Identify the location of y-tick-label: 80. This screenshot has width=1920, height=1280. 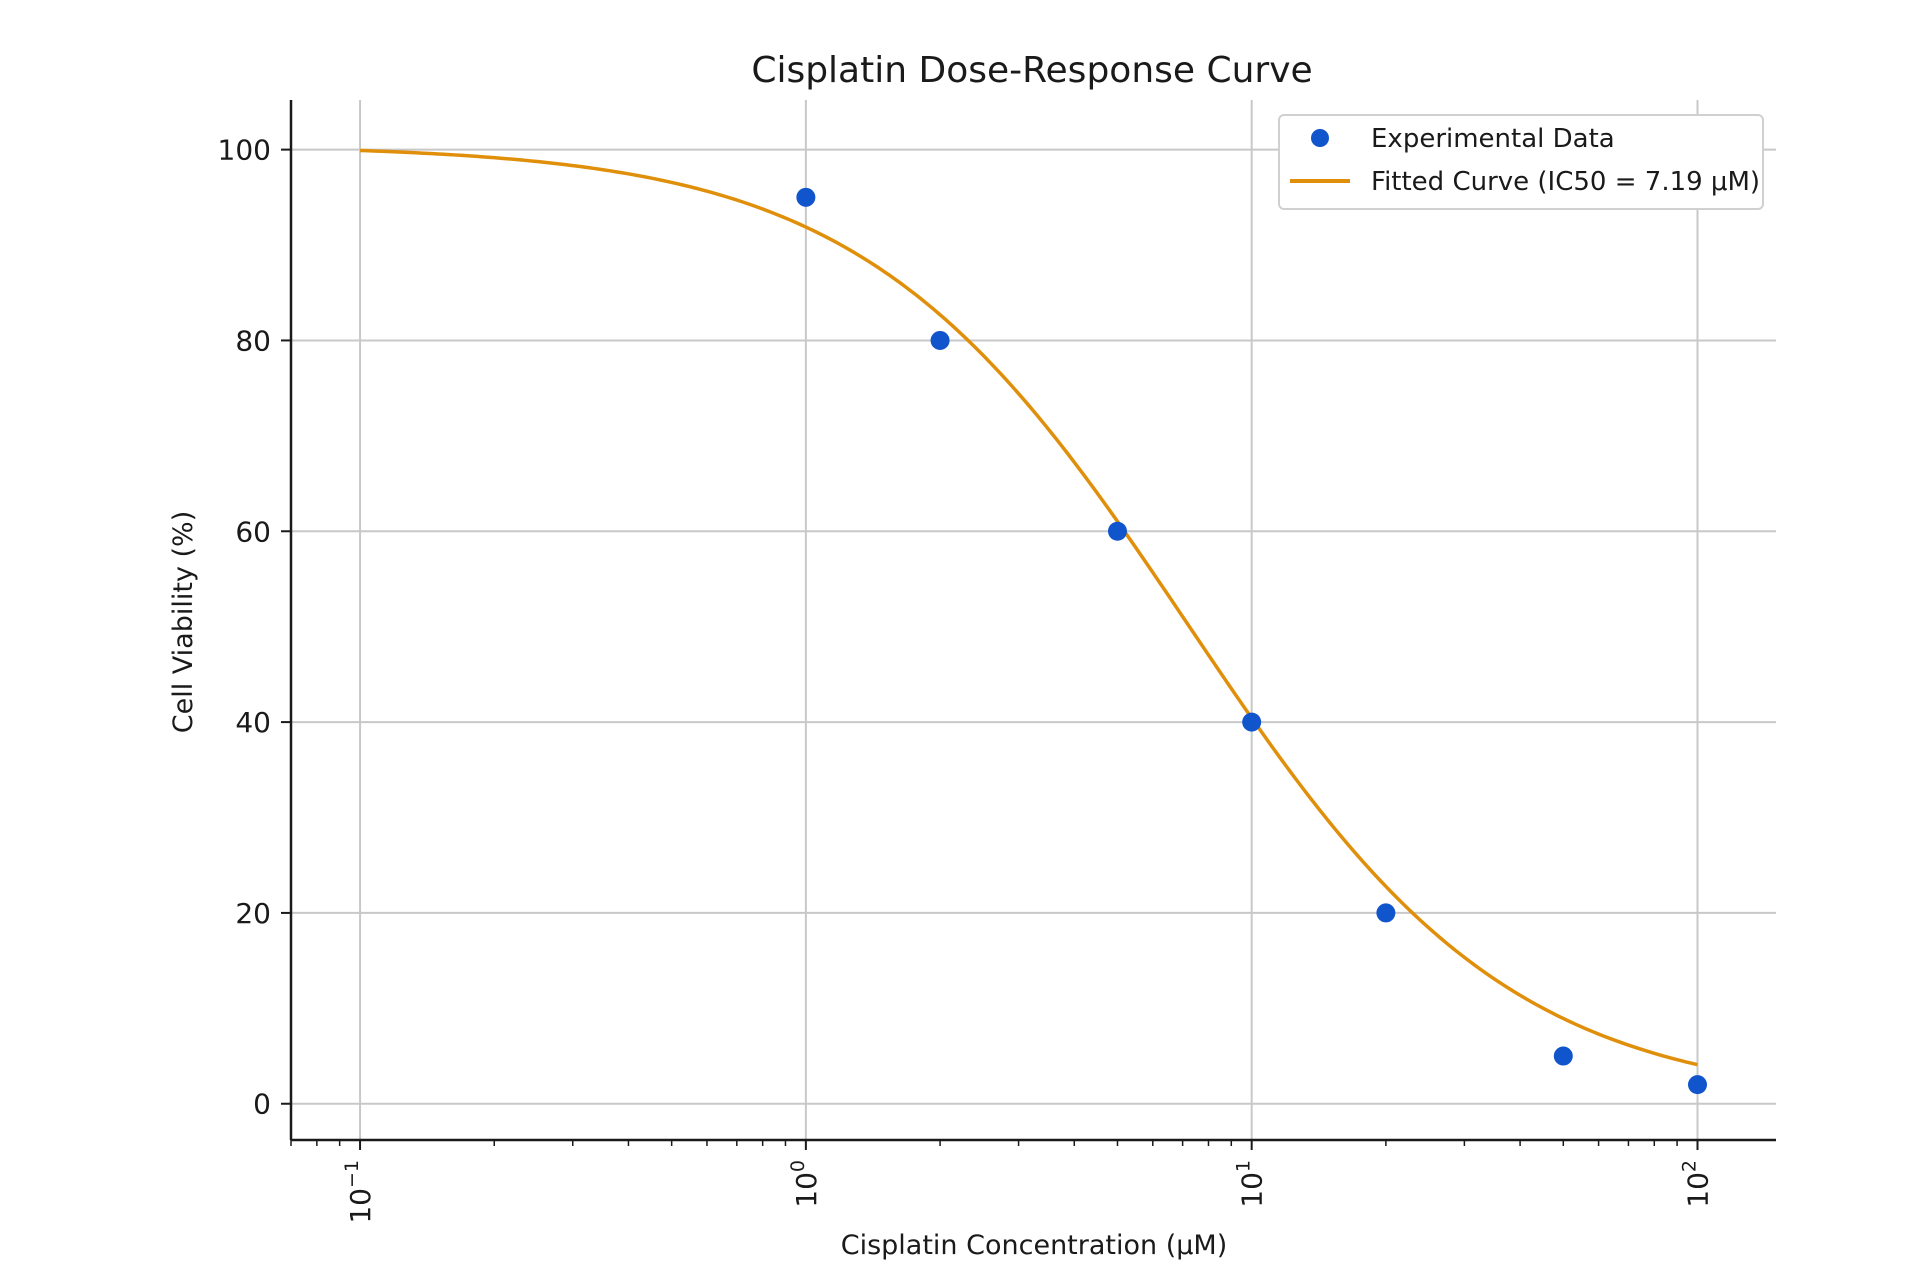
(253, 340).